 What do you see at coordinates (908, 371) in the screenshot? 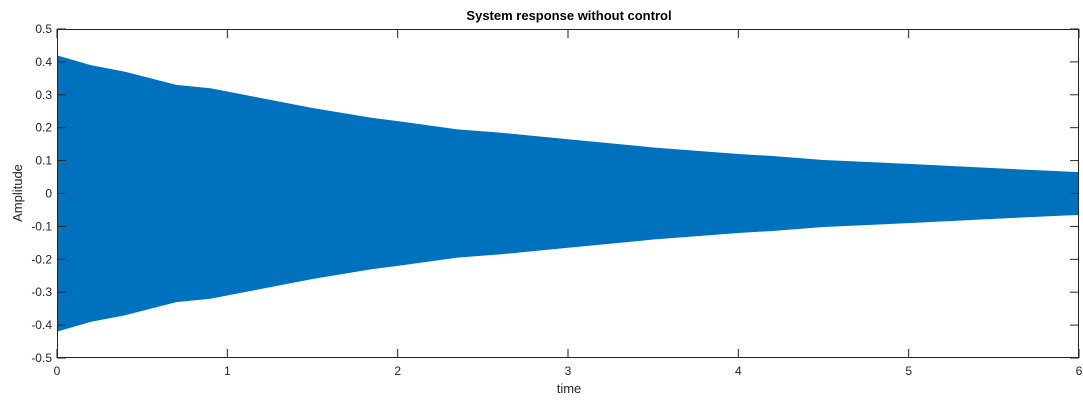
I see `x-tick-label: 5` at bounding box center [908, 371].